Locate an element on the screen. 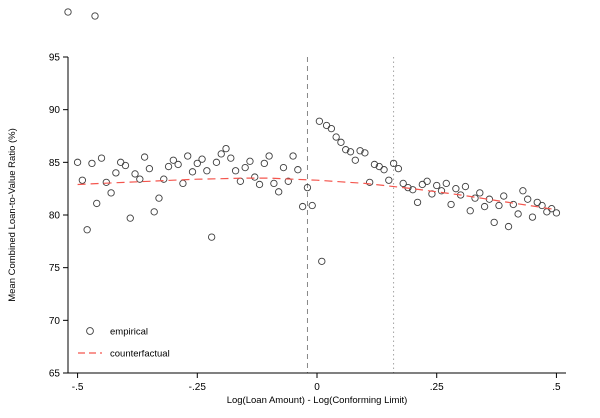 This screenshot has width=600, height=418. y-tick-label: 95 is located at coordinates (55, 58).